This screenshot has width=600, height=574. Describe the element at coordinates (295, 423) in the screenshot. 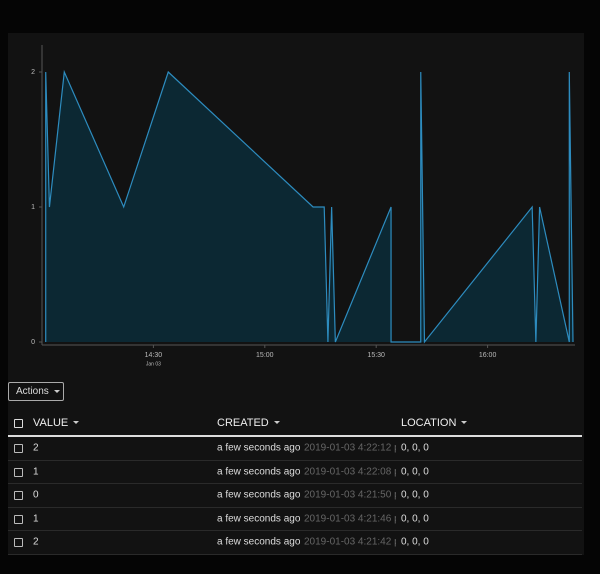

I see `table-header: VALUE CREATED LOCATION` at that location.